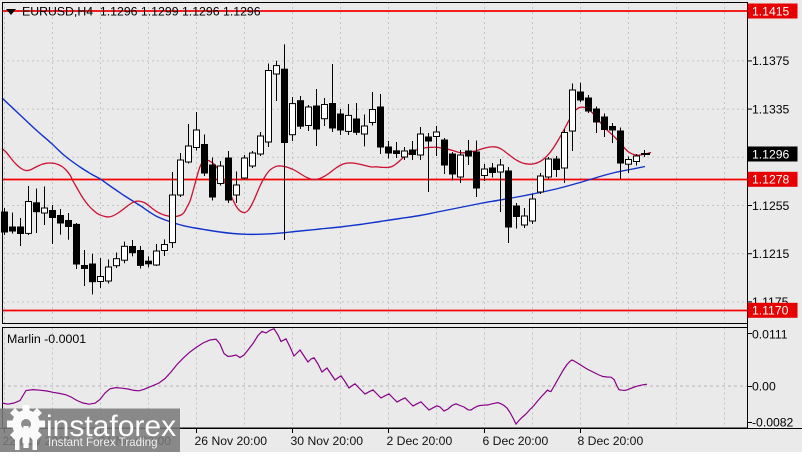 This screenshot has height=457, width=802. What do you see at coordinates (770, 311) in the screenshot?
I see `svg-text: 1.1170` at bounding box center [770, 311].